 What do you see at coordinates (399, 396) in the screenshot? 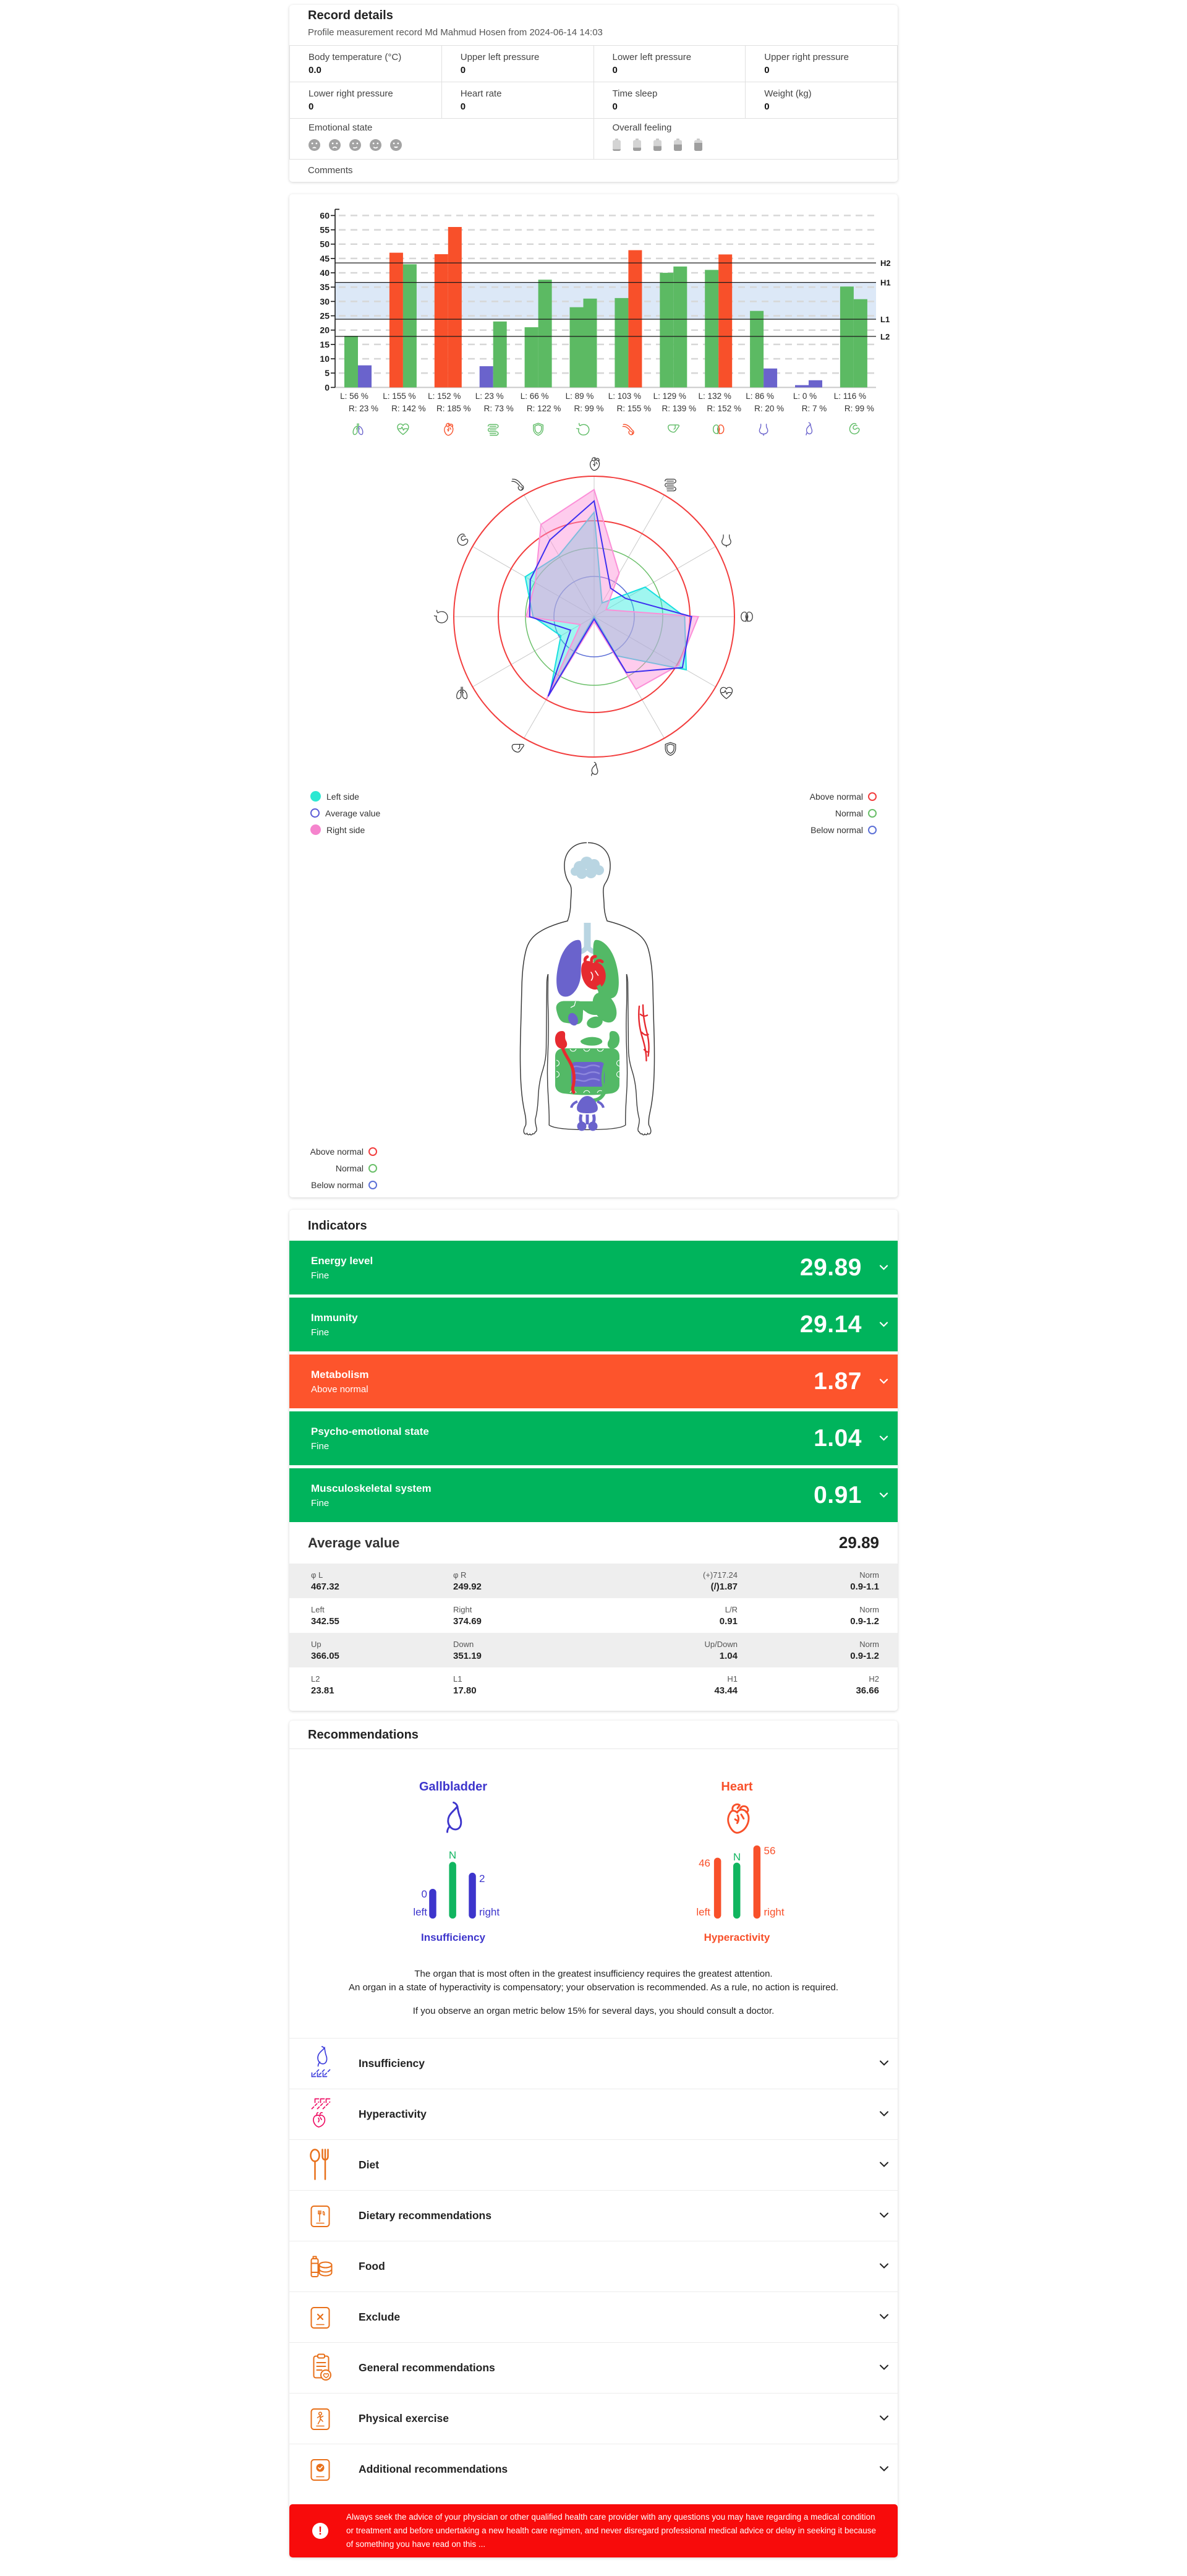
I see `svg-text: L: 155 %` at bounding box center [399, 396].